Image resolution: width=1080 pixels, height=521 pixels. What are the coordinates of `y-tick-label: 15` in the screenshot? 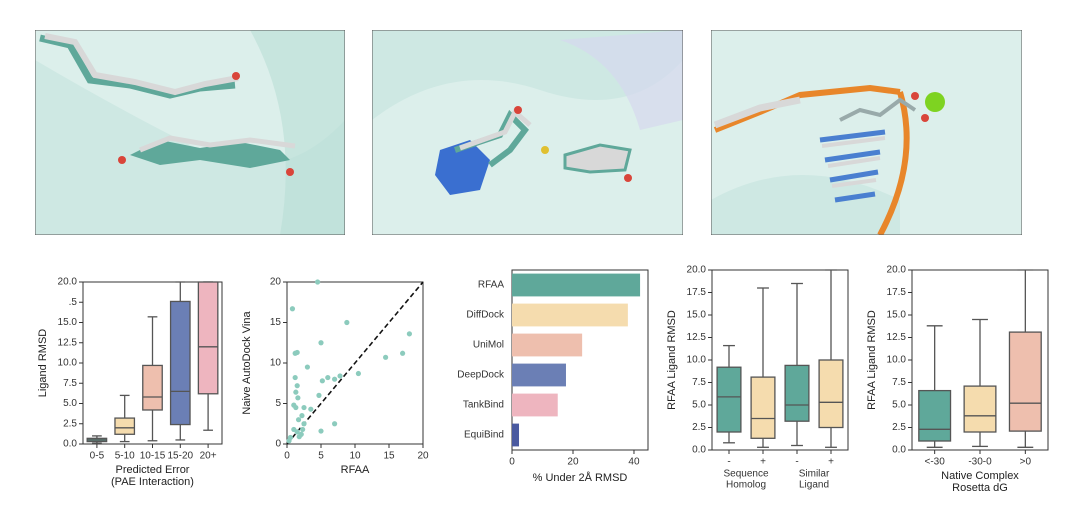 It's located at (276, 322).